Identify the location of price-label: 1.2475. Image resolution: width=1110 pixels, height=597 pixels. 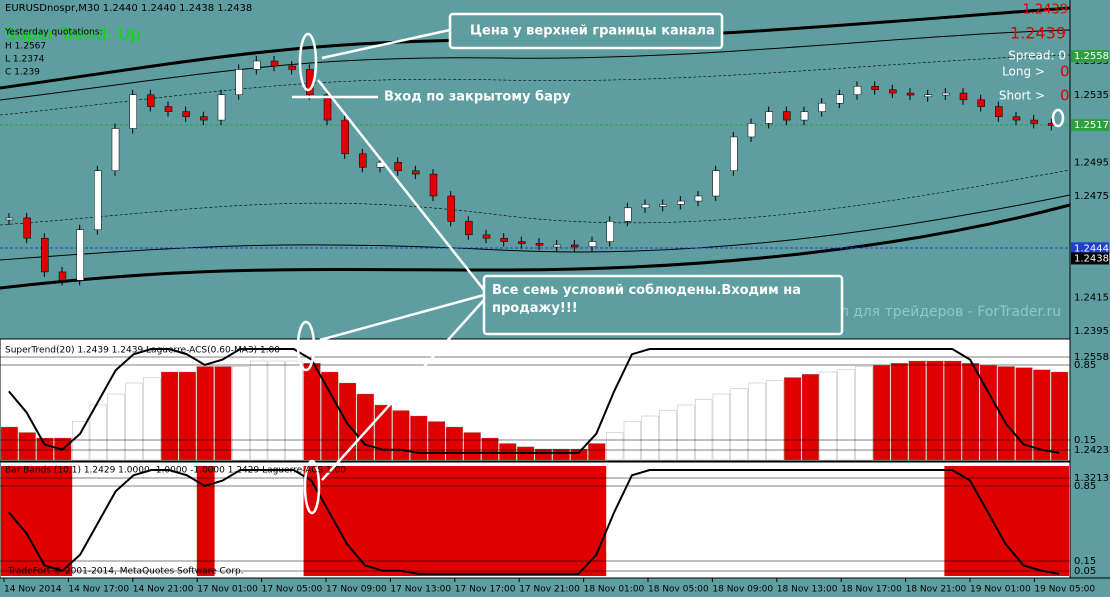
(1091, 196).